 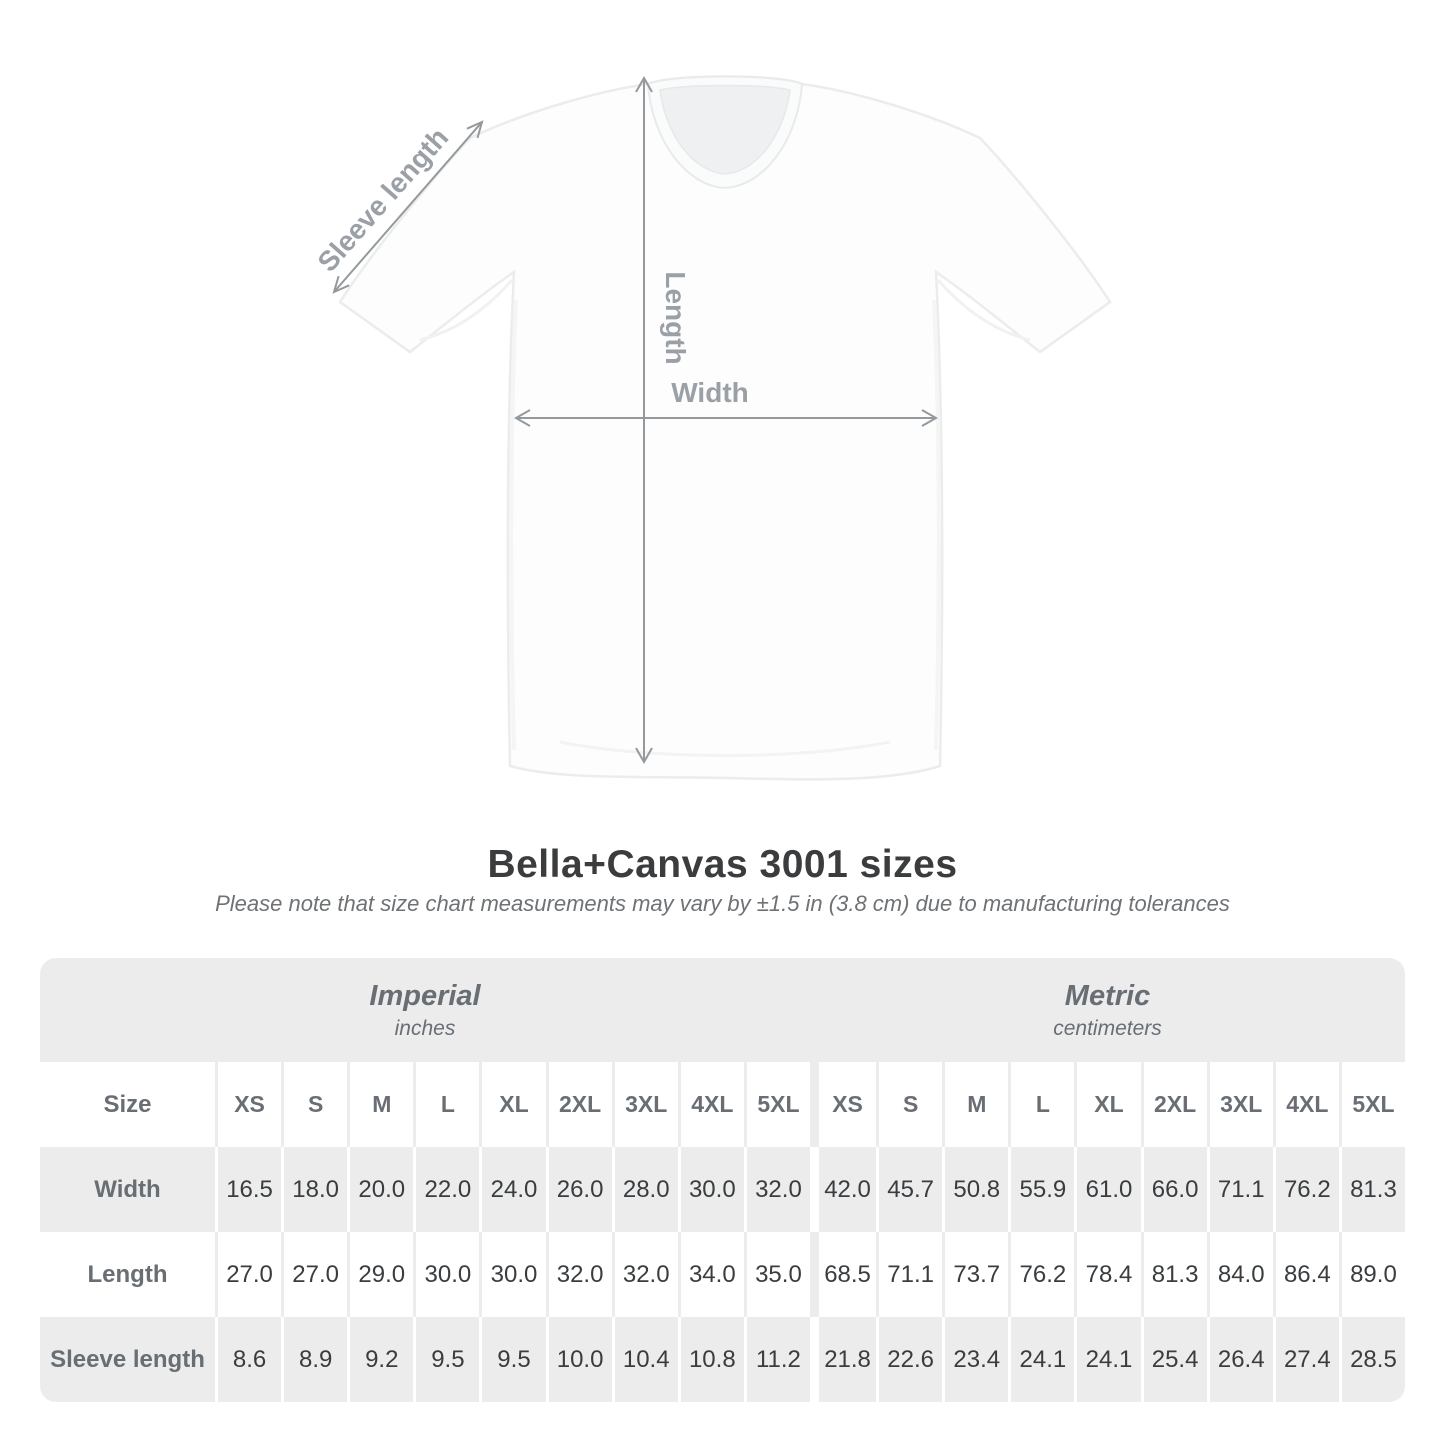 What do you see at coordinates (977, 1359) in the screenshot?
I see `value-text: 23.4` at bounding box center [977, 1359].